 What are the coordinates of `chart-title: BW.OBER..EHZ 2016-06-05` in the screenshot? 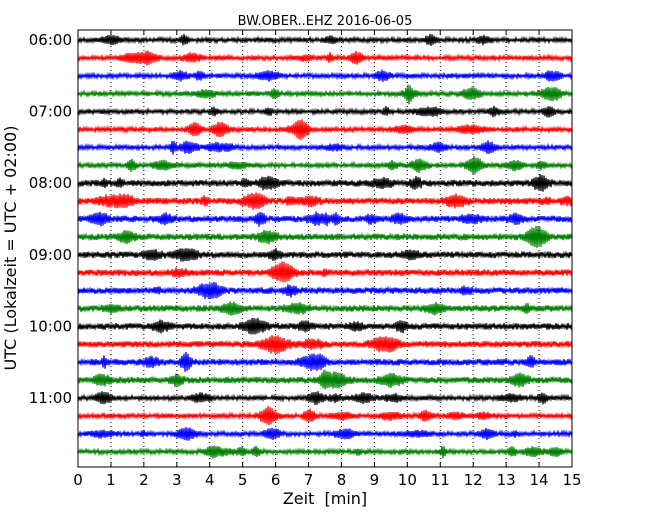 It's located at (325, 21).